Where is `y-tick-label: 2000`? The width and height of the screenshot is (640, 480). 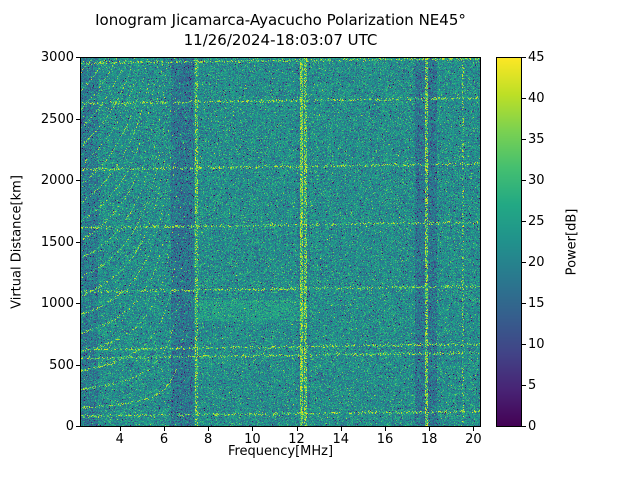
y-tick-label: 2000 is located at coordinates (57, 180).